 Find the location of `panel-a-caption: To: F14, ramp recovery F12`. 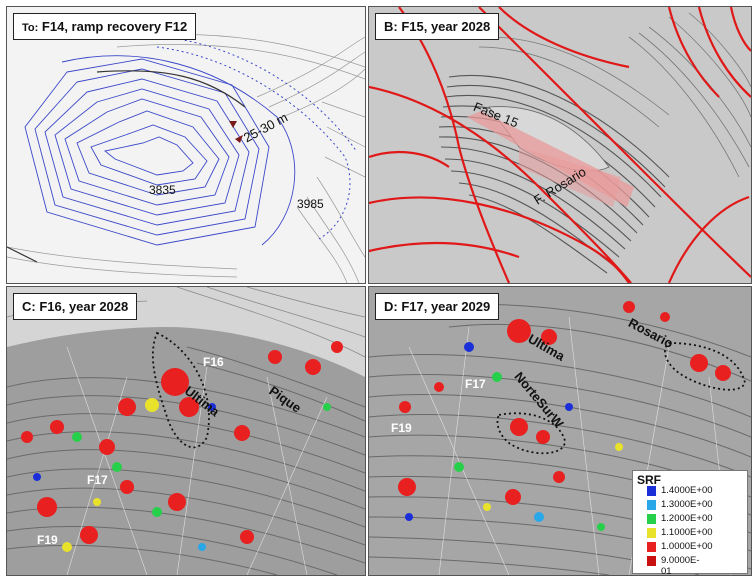

panel-a-caption: To: F14, ramp recovery F12 is located at coordinates (105, 26).